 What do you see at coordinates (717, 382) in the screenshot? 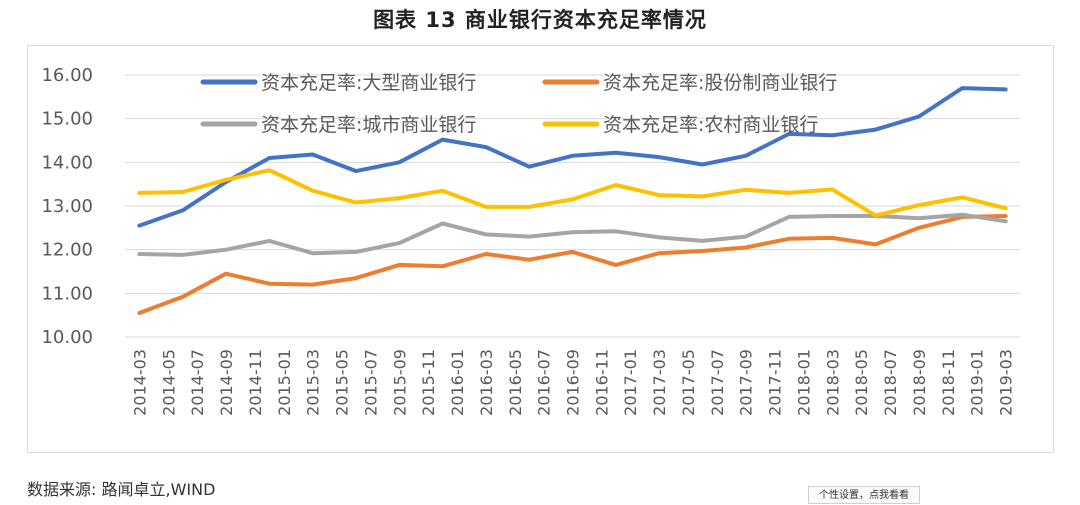
I see `x-tick-label: 2017-07` at bounding box center [717, 382].